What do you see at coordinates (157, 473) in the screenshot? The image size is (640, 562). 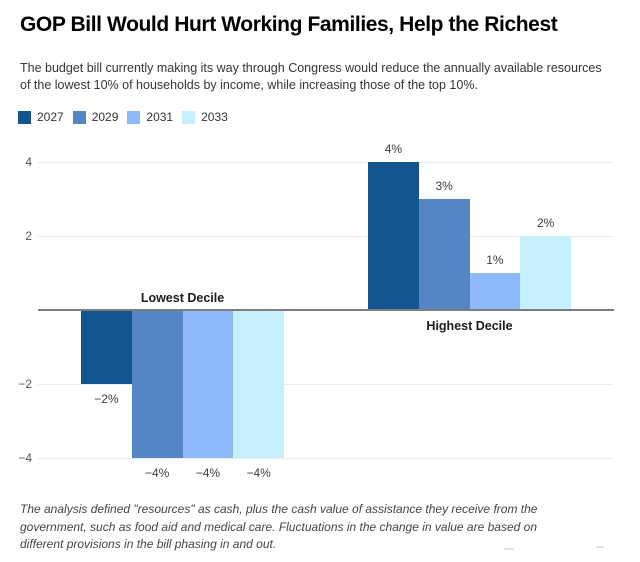 I see `bar-value-label-2029-lowest-decile: −4%` at bounding box center [157, 473].